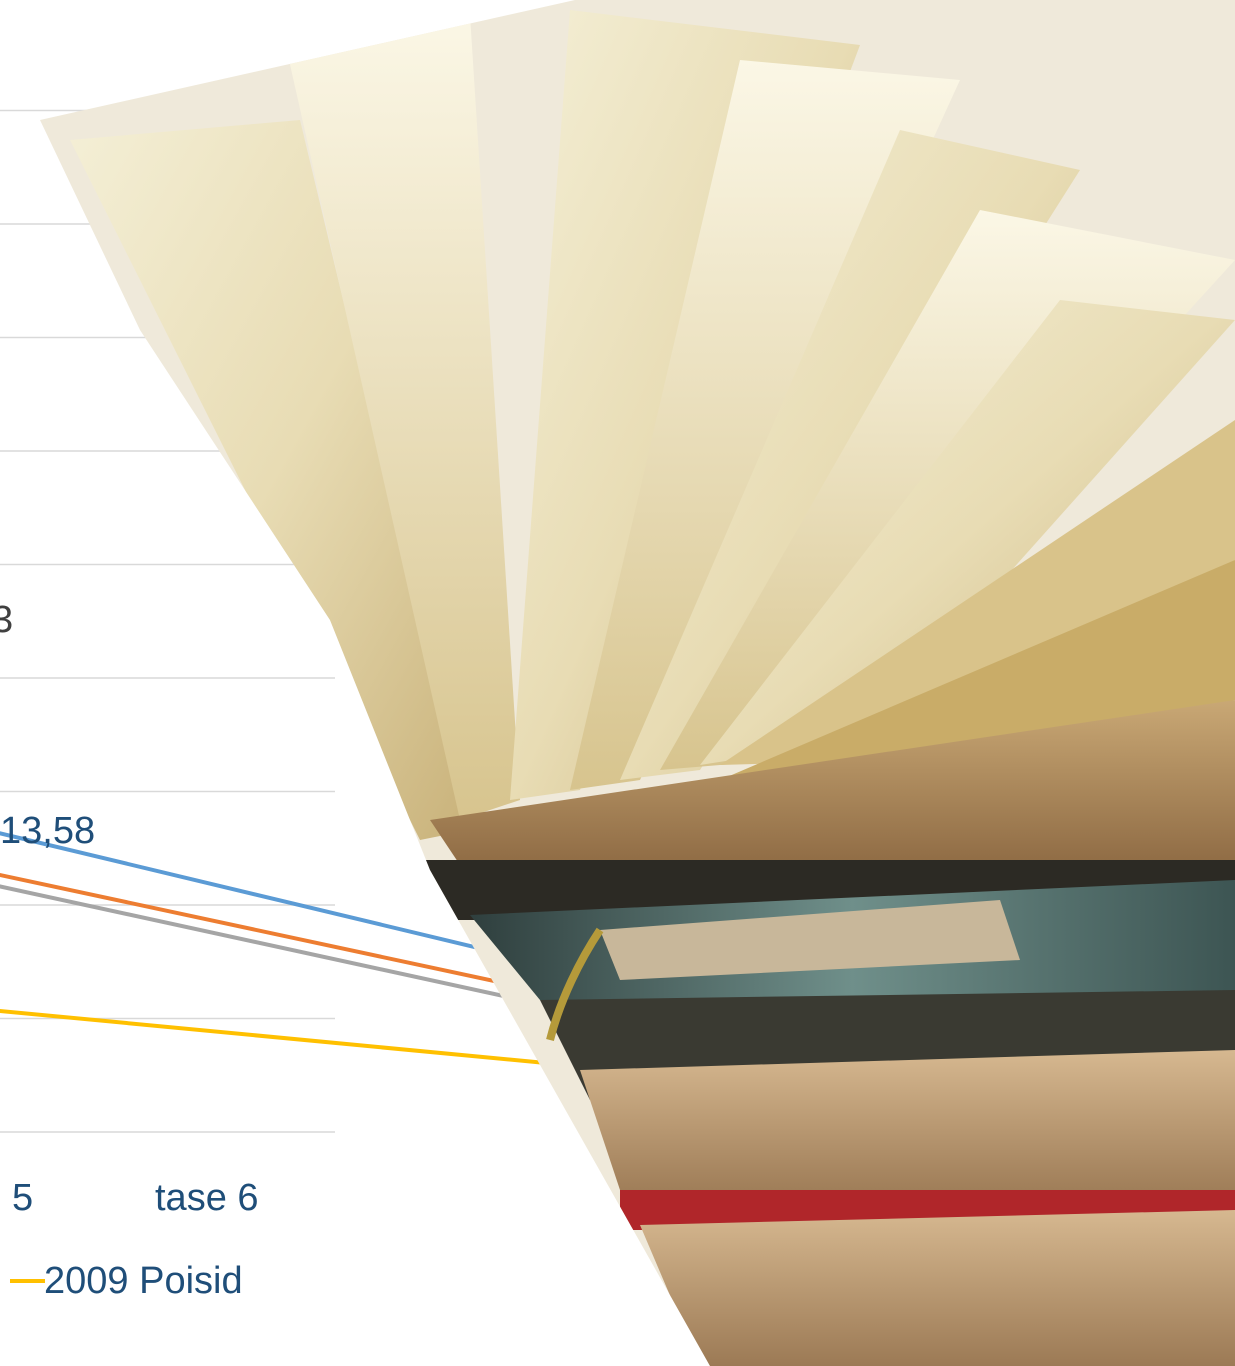 This screenshot has height=1366, width=1235. What do you see at coordinates (207, 1198) in the screenshot?
I see `x-tick-label: tase 6` at bounding box center [207, 1198].